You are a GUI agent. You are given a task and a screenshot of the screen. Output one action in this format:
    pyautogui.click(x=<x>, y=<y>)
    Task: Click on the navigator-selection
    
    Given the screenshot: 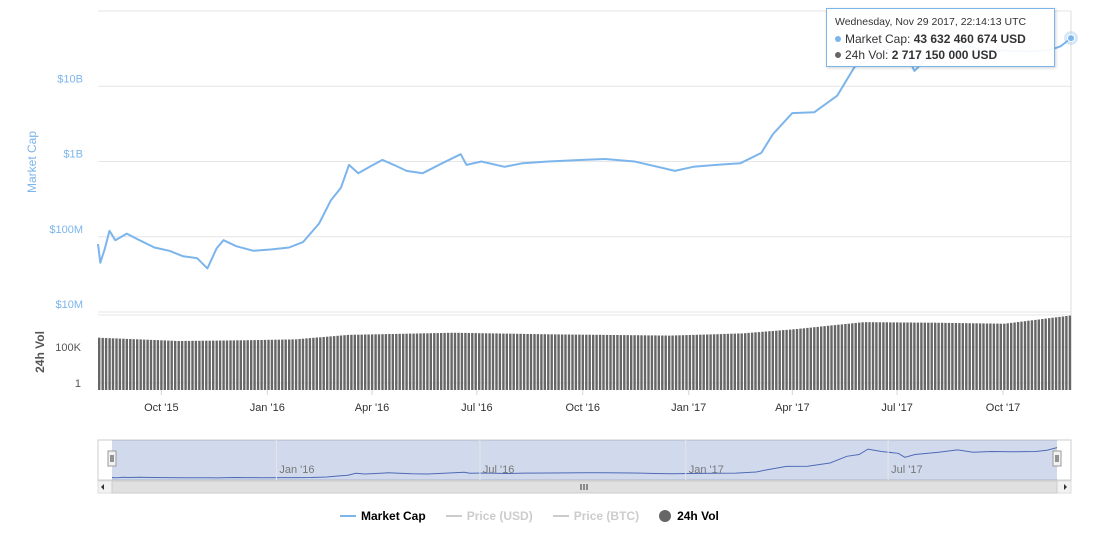 What is the action you would take?
    pyautogui.click(x=584, y=460)
    